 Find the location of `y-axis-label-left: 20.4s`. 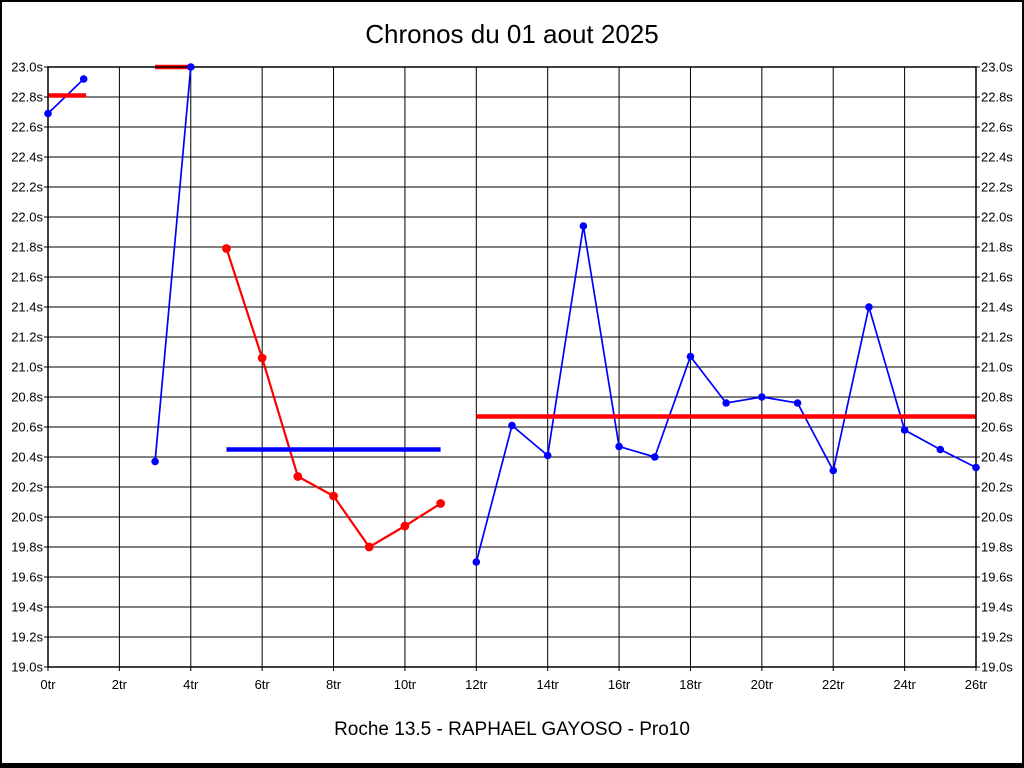

y-axis-label-left: 20.4s is located at coordinates (27, 457).